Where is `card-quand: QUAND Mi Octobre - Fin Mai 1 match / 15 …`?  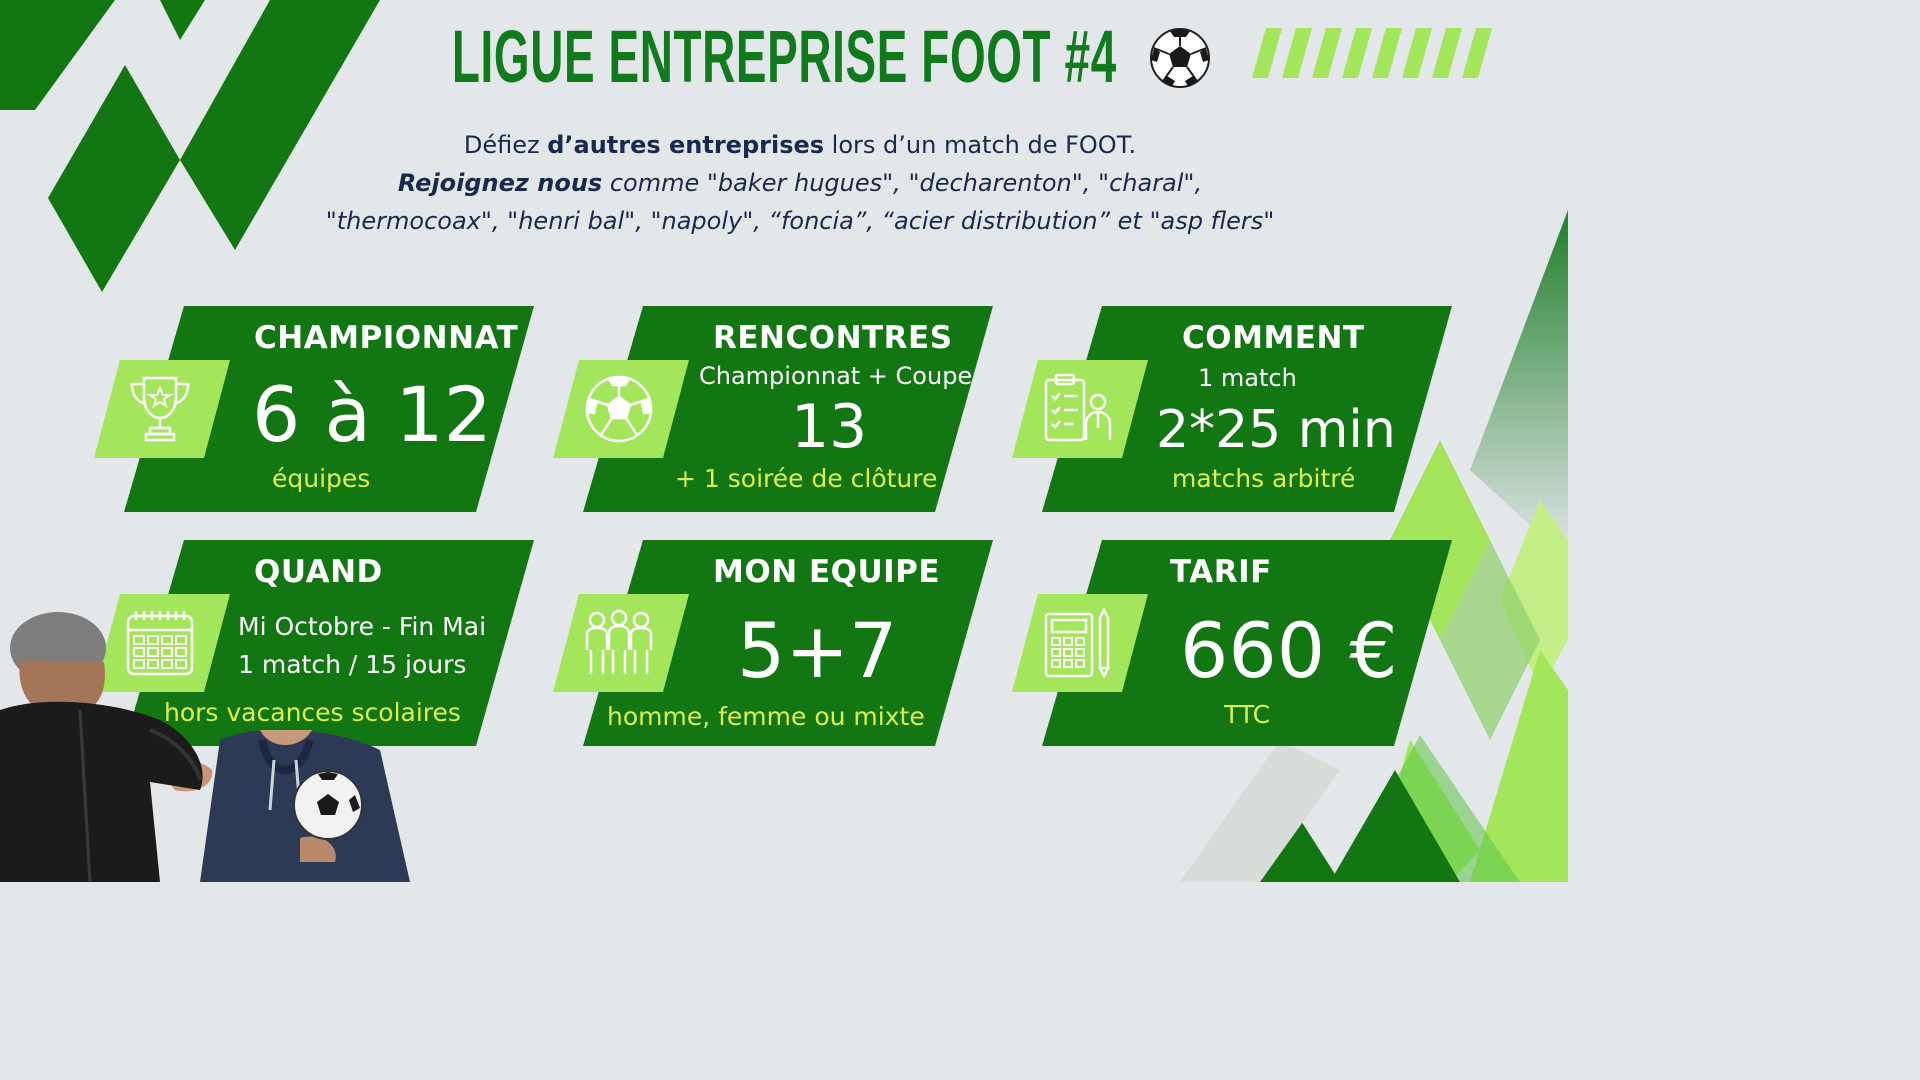
card-quand: QUAND Mi Octobre - Fin Mai 1 match / 15 … is located at coordinates (314, 643).